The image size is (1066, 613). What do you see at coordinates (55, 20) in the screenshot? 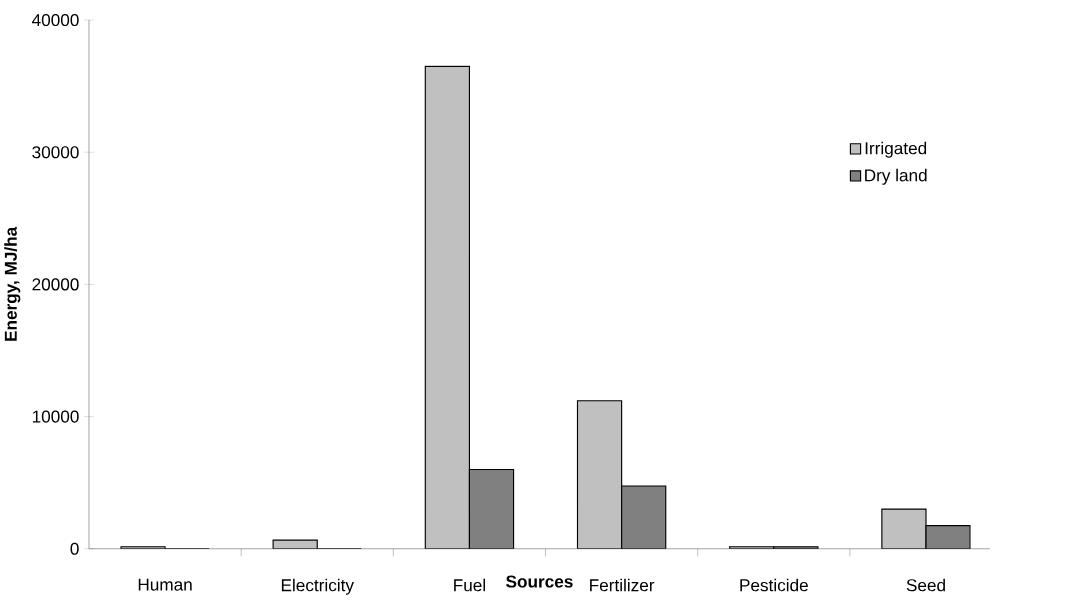
I see `y-tick-label: 40000` at bounding box center [55, 20].